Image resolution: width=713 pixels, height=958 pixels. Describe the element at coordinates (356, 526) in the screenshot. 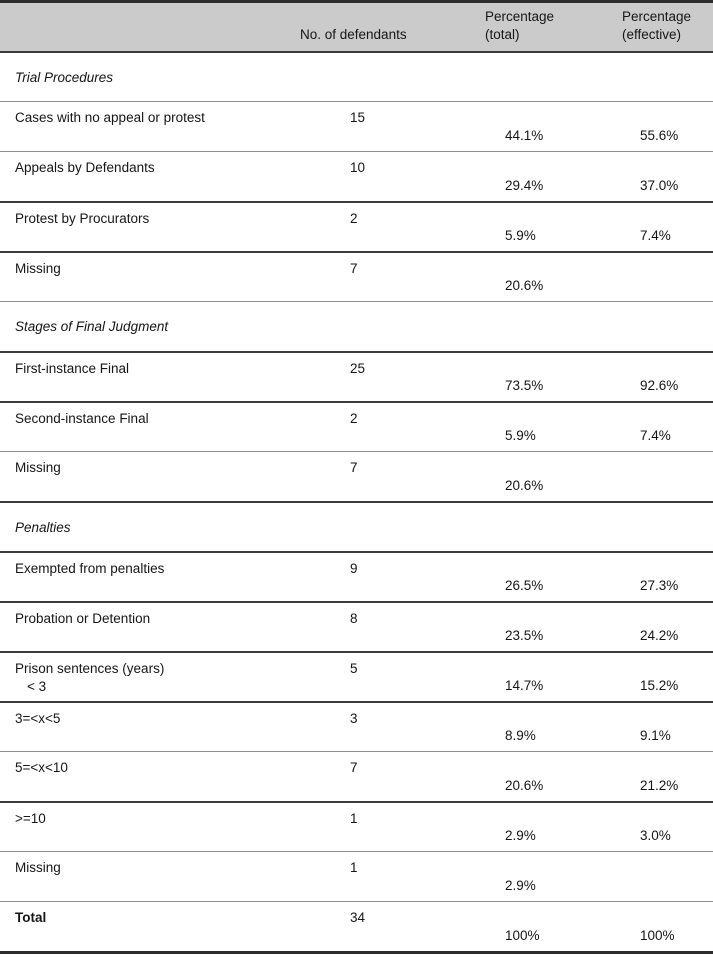

I see `section-row: Penalties` at that location.